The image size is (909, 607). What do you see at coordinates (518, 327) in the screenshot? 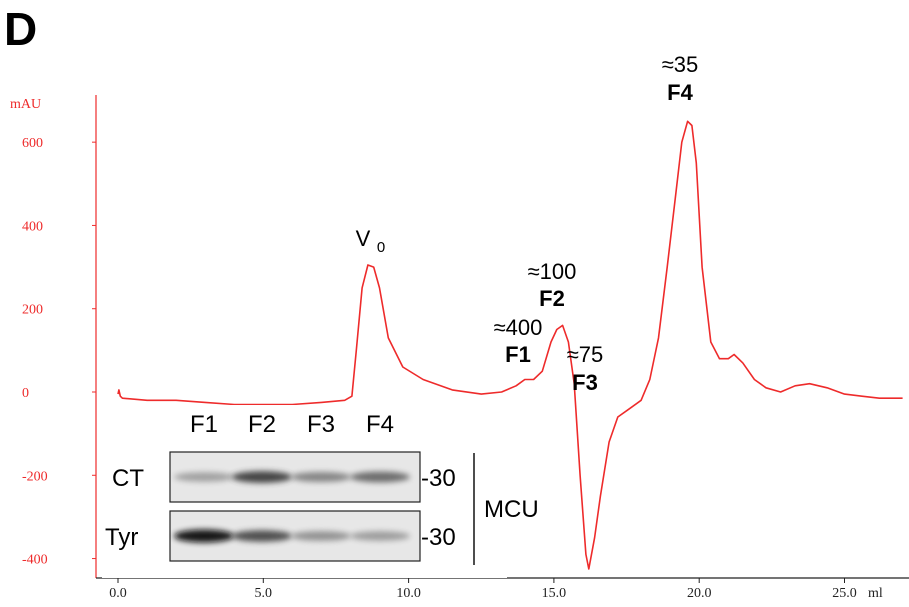
I see `annotation-label: ≈400` at bounding box center [518, 327].